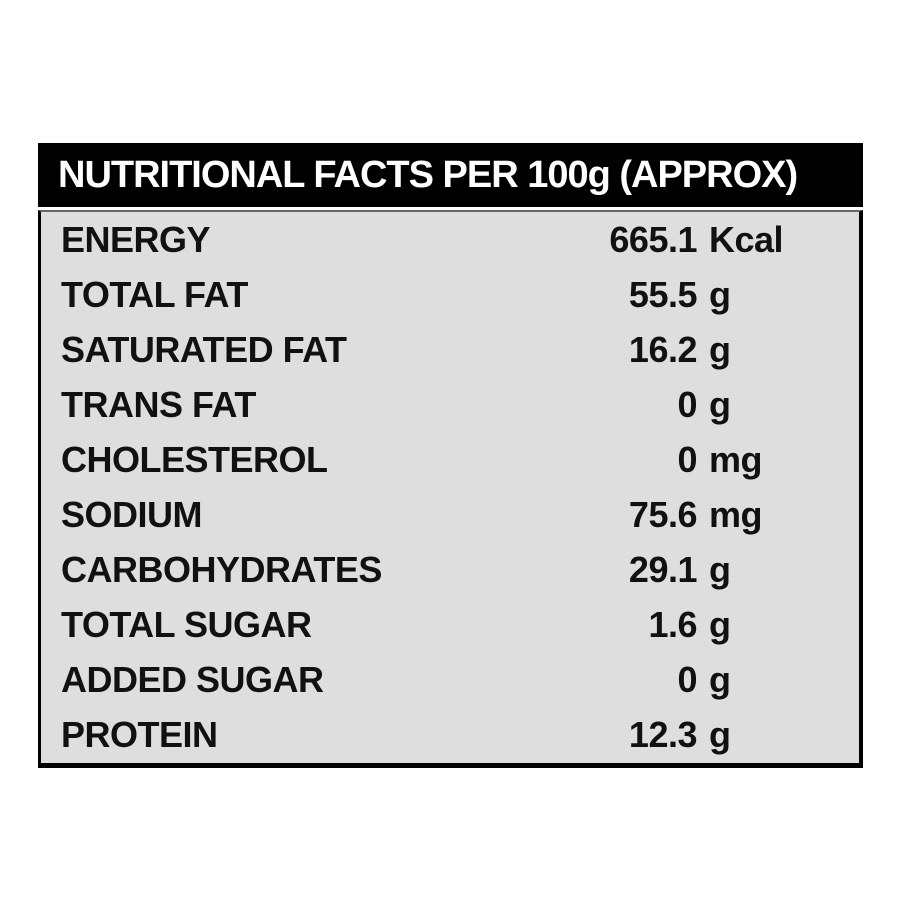  Describe the element at coordinates (221, 570) in the screenshot. I see `nutrient-label: CARBOHYDRATES` at that location.